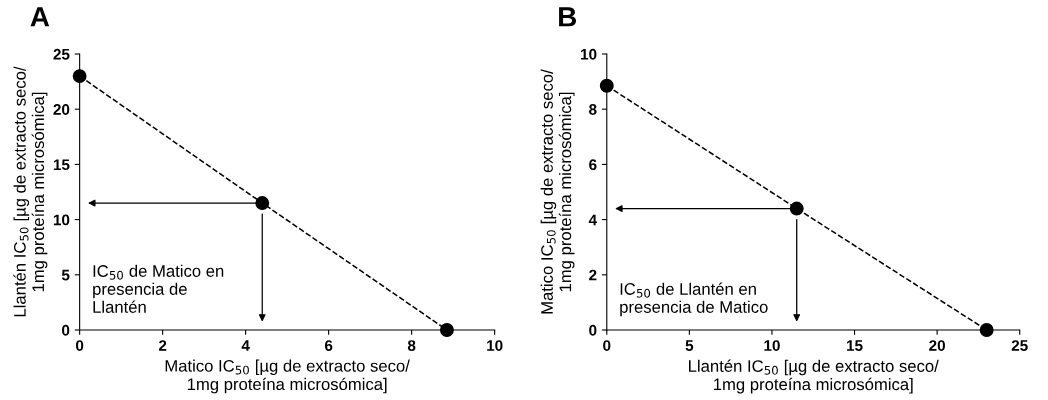 Image resolution: width=1048 pixels, height=400 pixels. I want to click on y-tick-label: 8, so click(593, 109).